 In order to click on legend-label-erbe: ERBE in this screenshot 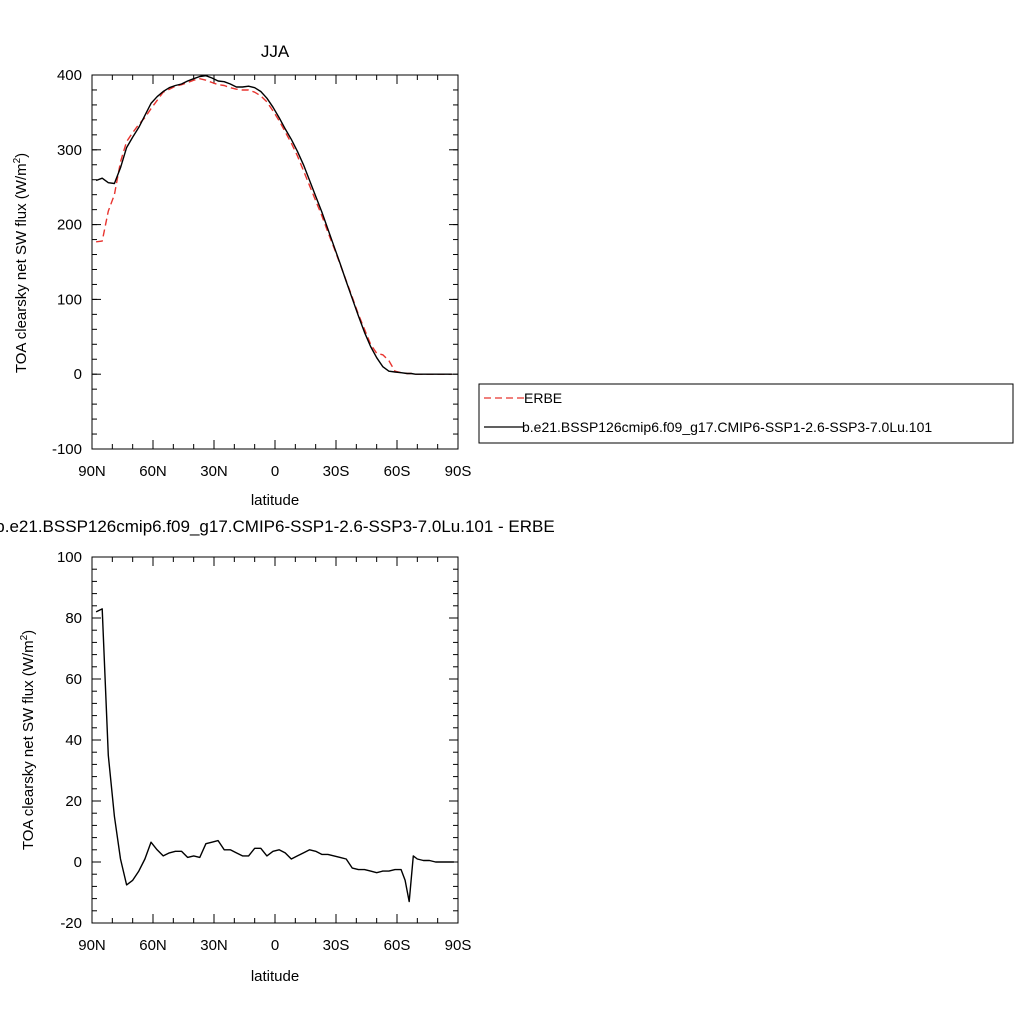, I will do `click(543, 398)`.